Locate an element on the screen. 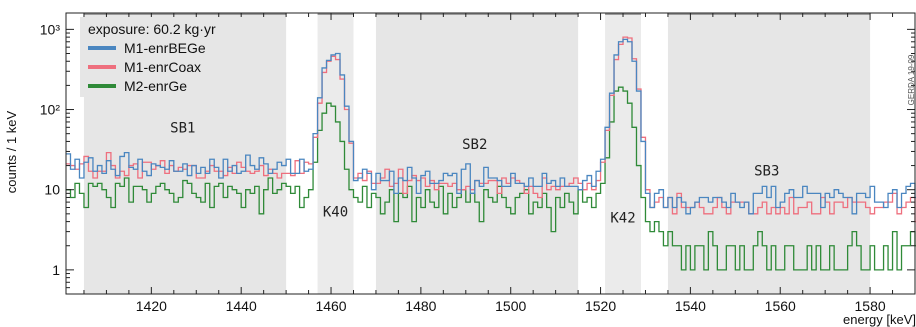  x-tick-label-1460: 1460 is located at coordinates (330, 306).